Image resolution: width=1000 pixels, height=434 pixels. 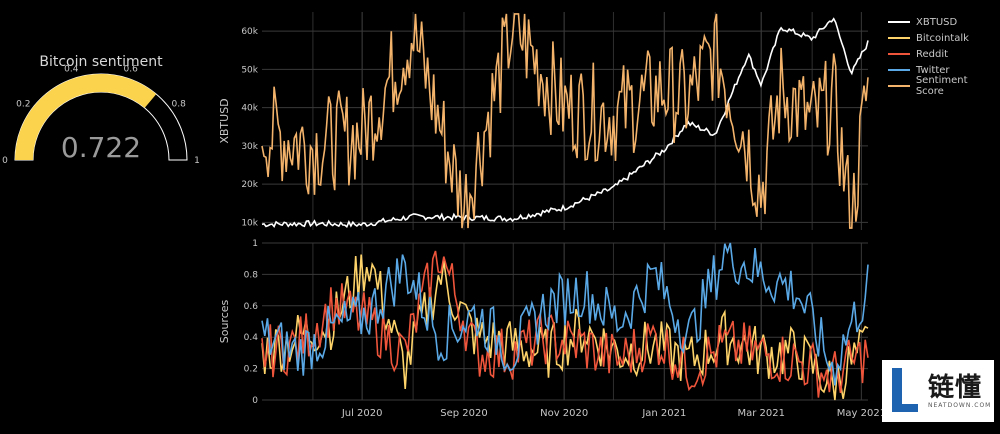 I want to click on gauge-tick-label: 0, so click(x=5, y=161).